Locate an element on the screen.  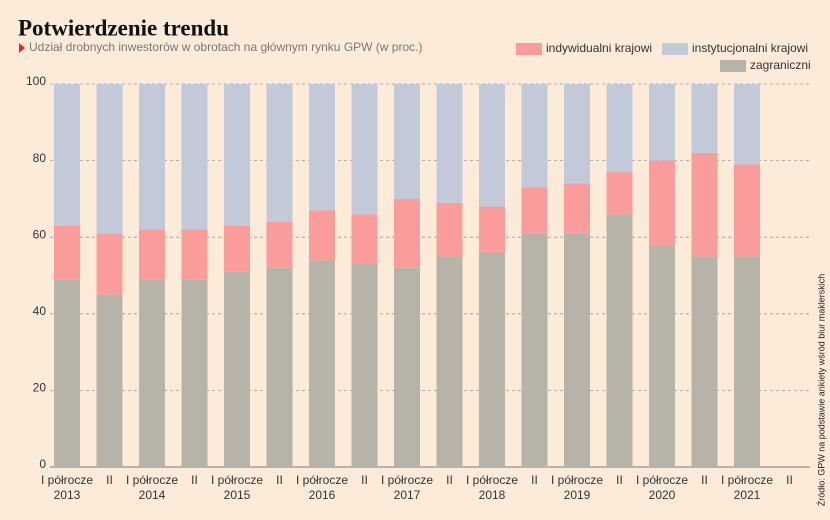
x-tick-label: I półrocze 2021 is located at coordinates (747, 487).